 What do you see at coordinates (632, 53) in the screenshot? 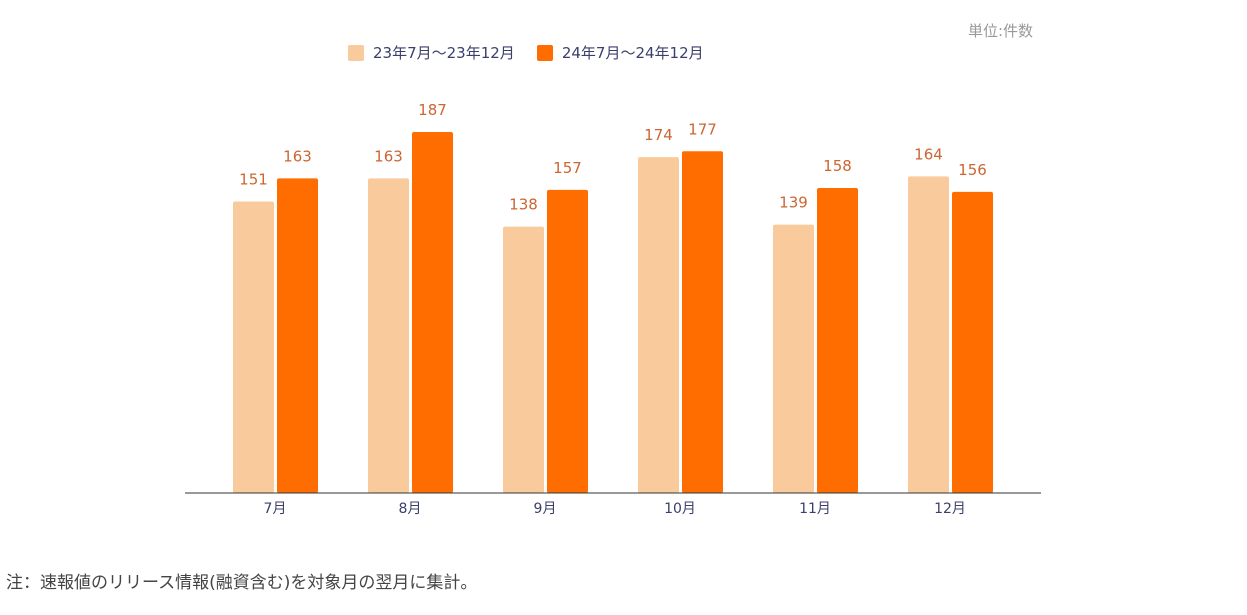
I see `legend-label: 24年7月～24年12月` at bounding box center [632, 53].